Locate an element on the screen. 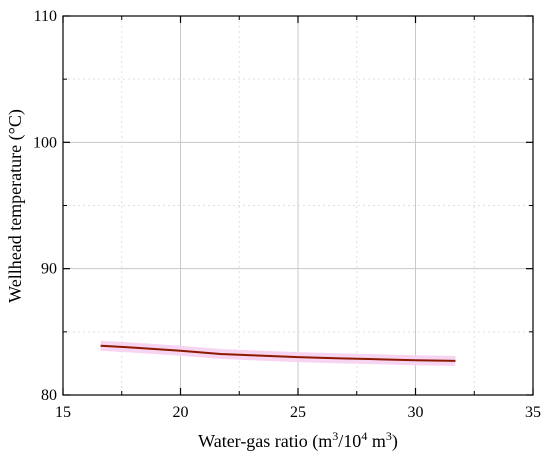 Image resolution: width=550 pixels, height=458 pixels. x-axis-label: Water-gas ratio (m3/104 m3) is located at coordinates (298, 440).